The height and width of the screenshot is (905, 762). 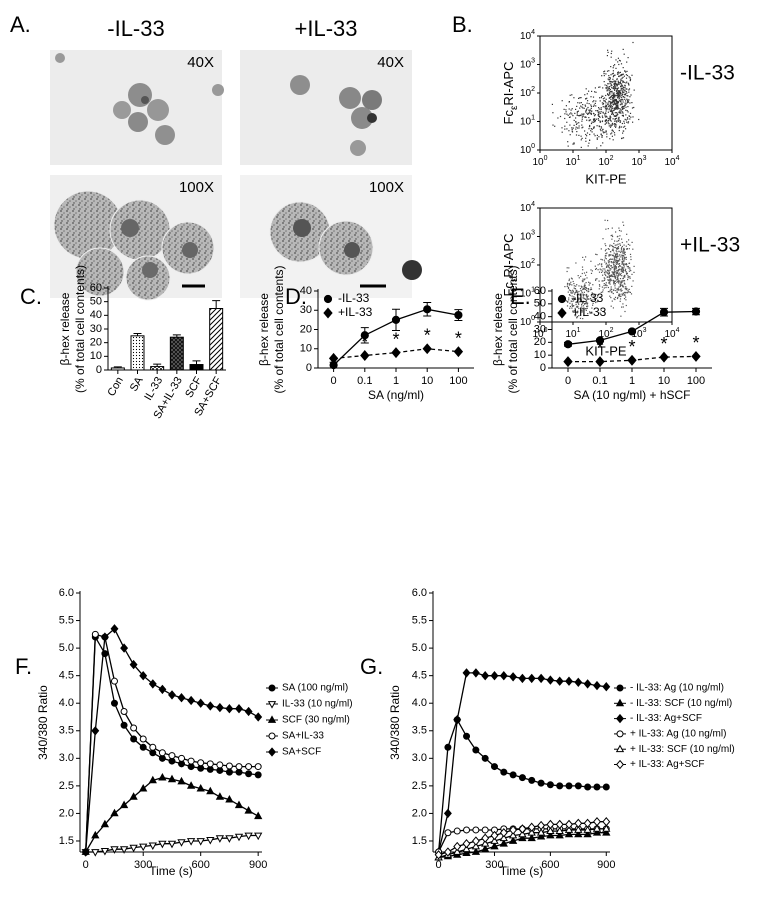 I want to click on y-tick-label: 2.0, so click(x=419, y=813).